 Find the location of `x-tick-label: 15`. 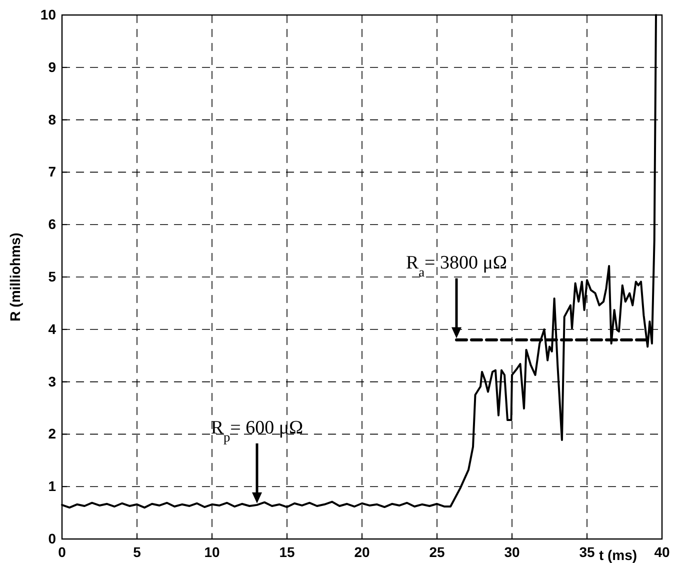

x-tick-label: 15 is located at coordinates (287, 552).